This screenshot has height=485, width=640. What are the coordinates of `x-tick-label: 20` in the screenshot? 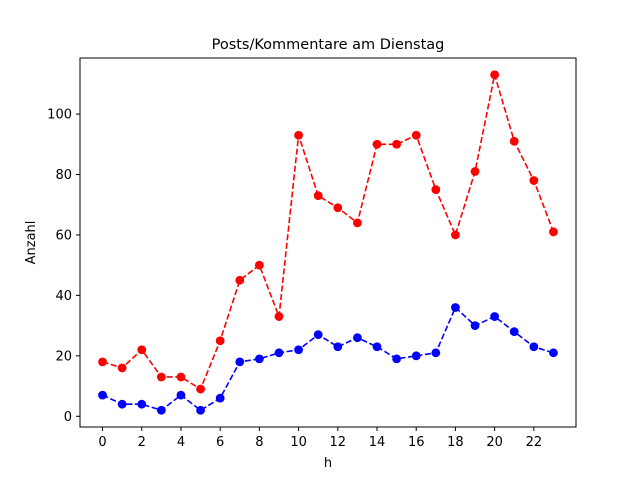 It's located at (494, 442).